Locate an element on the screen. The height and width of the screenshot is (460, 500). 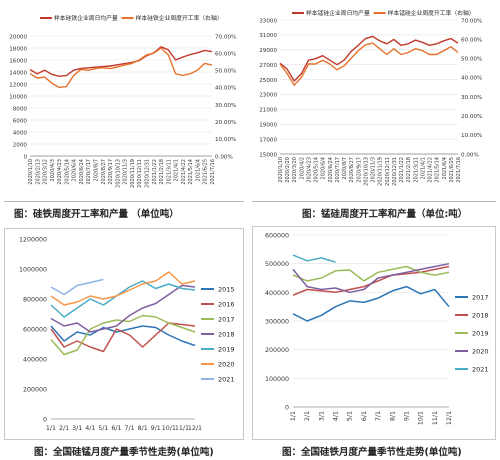
caption-silicomanganese-monthly: 图：全国硅锰月度产量季节性走势(单位吨) is located at coordinates (124, 452).